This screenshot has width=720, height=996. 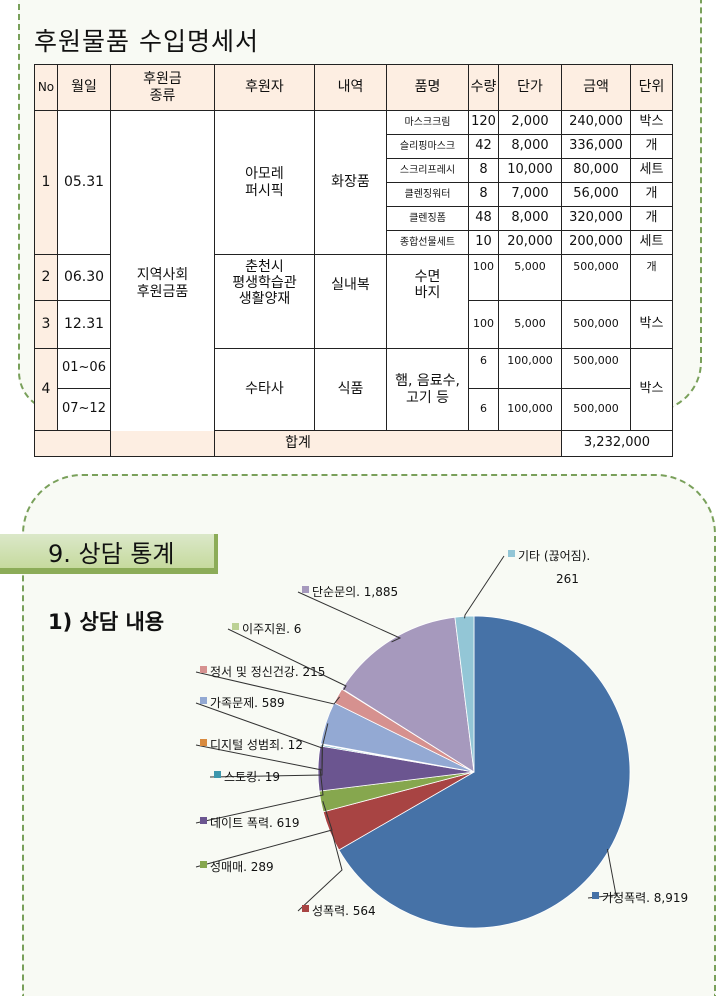 What do you see at coordinates (354, 170) in the screenshot?
I see `table-row: 스크리프레시 8 10,000 80,000 세트` at bounding box center [354, 170].